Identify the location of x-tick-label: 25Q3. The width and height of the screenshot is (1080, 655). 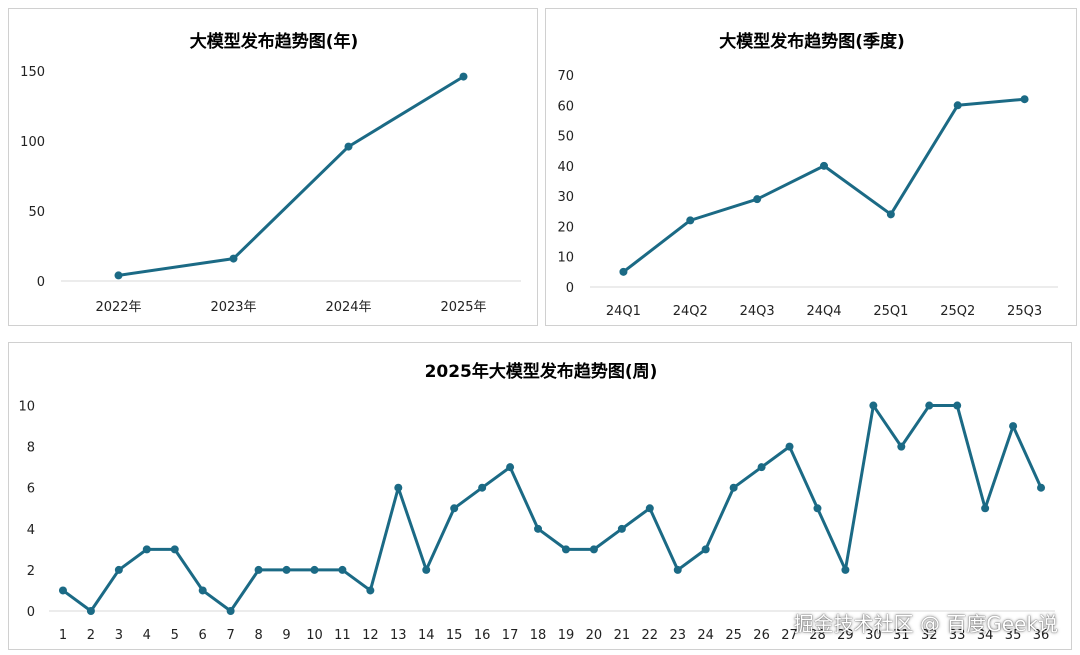
(1024, 311).